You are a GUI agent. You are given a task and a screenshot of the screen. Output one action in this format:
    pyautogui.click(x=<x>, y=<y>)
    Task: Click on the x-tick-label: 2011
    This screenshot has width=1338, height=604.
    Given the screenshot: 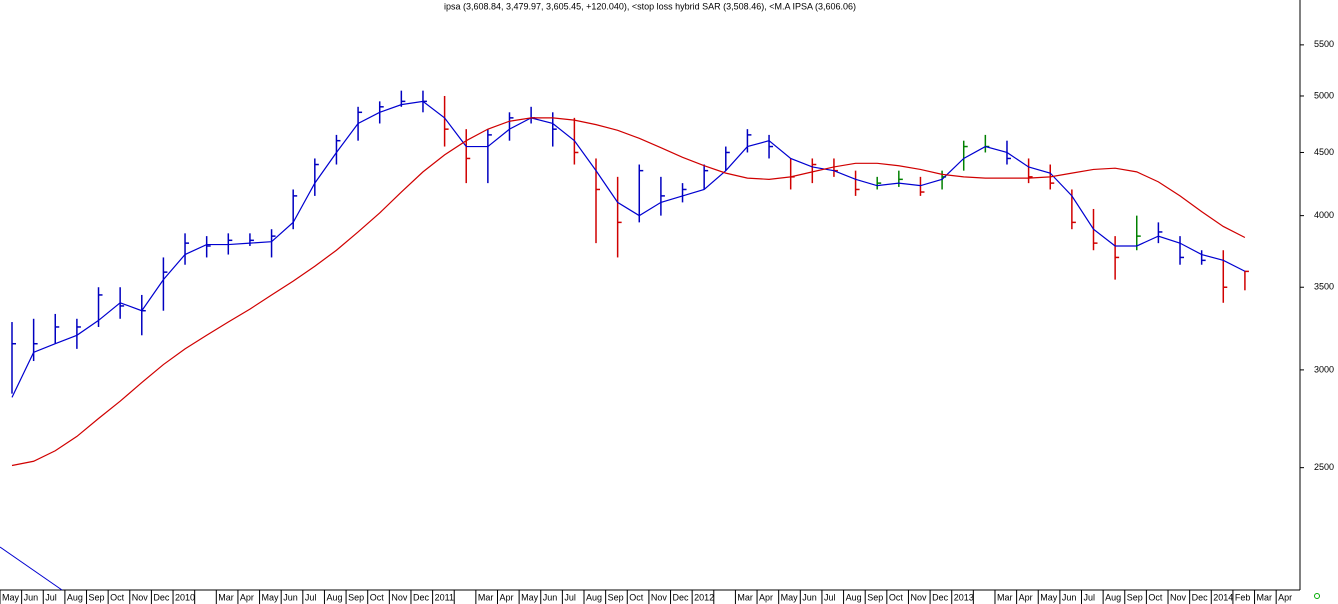 What is the action you would take?
    pyautogui.click(x=444, y=597)
    